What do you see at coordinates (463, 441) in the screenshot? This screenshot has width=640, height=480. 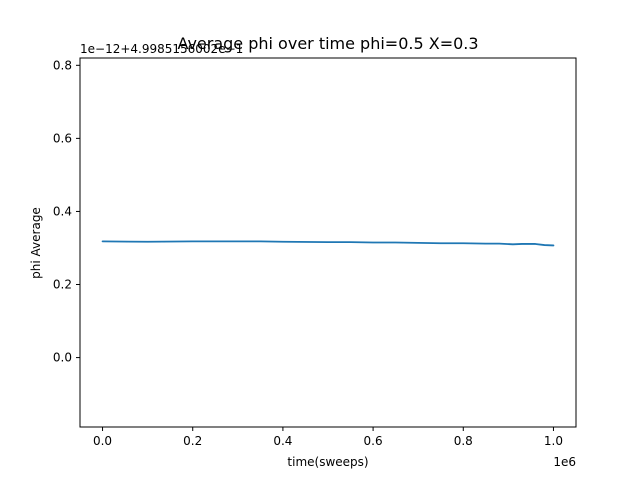 I see `x-tick-label: 0.8` at bounding box center [463, 441].